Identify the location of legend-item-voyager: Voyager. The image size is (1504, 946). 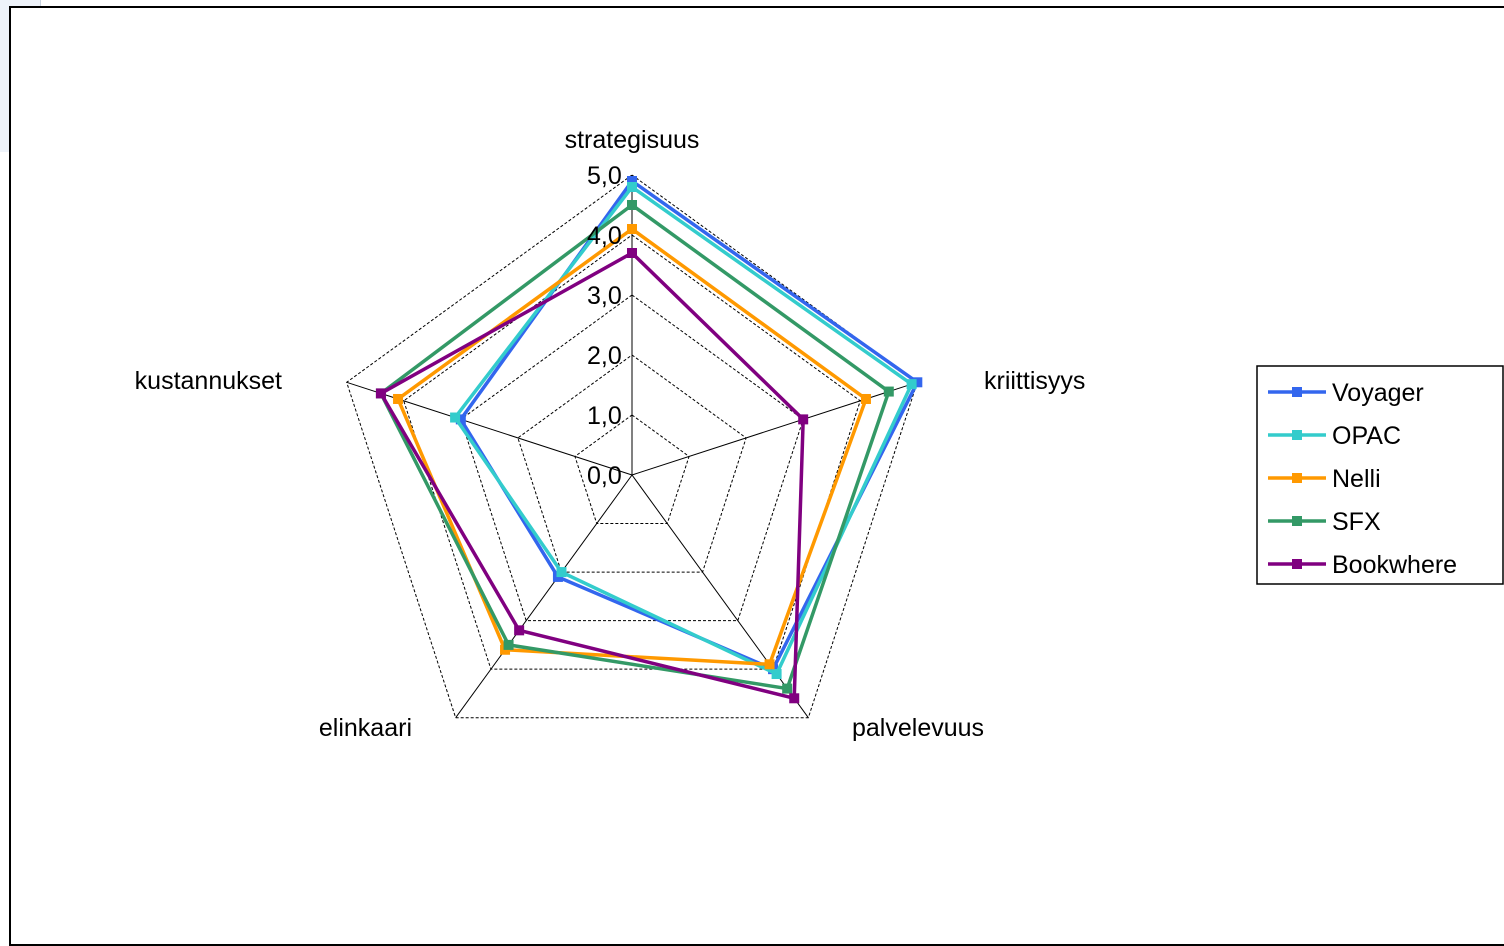
(1346, 393).